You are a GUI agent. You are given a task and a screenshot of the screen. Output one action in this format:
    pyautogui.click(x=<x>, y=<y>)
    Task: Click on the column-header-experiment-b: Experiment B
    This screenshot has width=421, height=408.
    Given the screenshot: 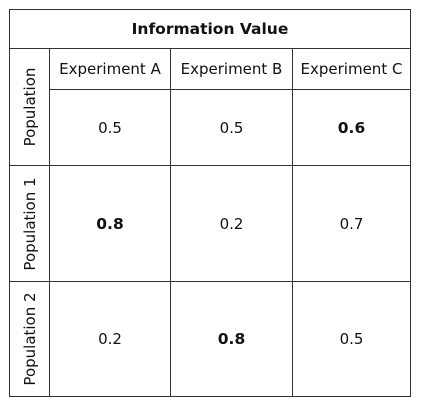 What is the action you would take?
    pyautogui.click(x=231, y=69)
    